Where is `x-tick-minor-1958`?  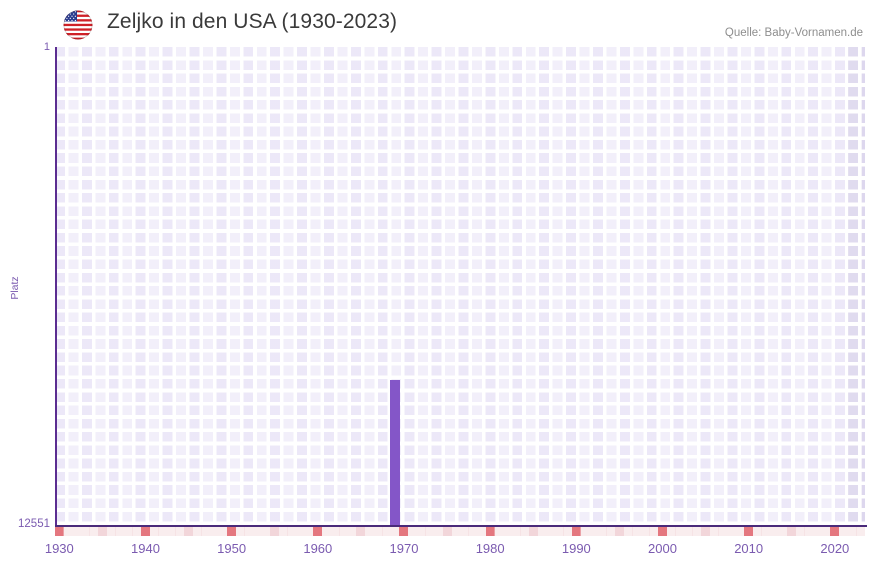 x-tick-minor-1958 is located at coordinates (301, 531).